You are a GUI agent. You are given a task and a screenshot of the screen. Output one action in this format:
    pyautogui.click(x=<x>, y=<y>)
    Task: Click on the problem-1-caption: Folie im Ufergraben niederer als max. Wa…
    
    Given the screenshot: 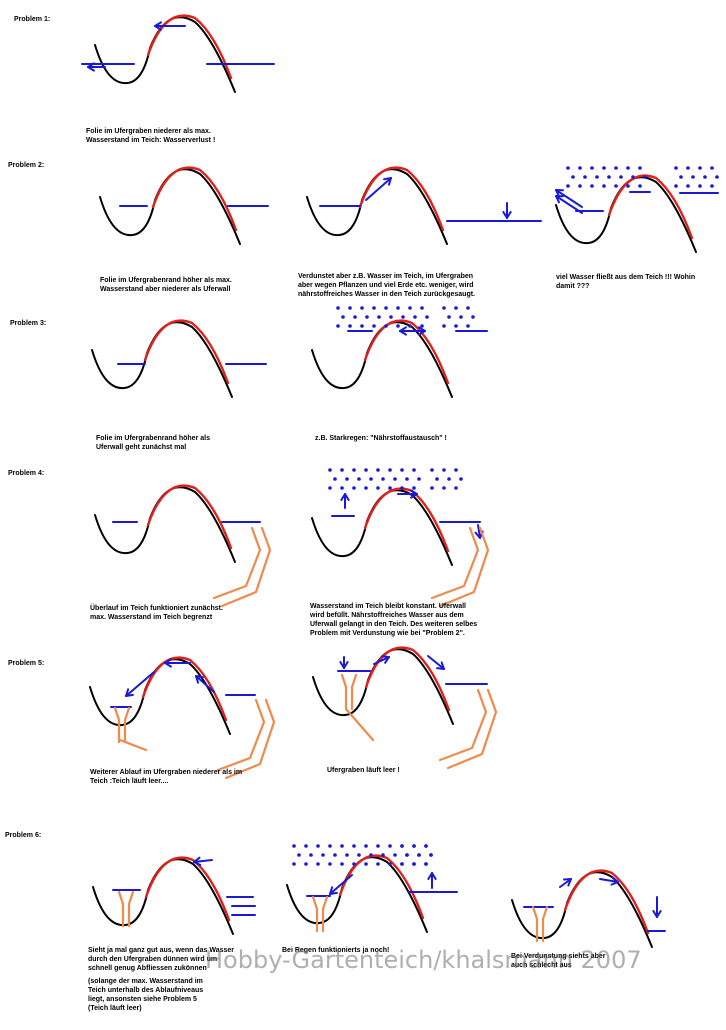 What is the action you would take?
    pyautogui.click(x=151, y=136)
    